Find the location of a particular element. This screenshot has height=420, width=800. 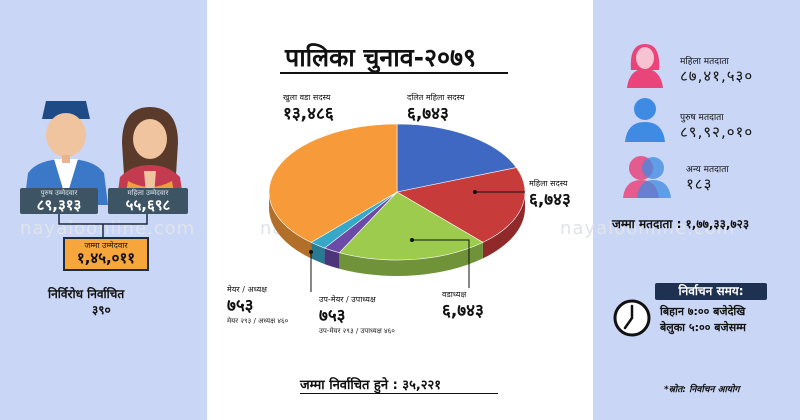

female-voter-icon is located at coordinates (645, 66).